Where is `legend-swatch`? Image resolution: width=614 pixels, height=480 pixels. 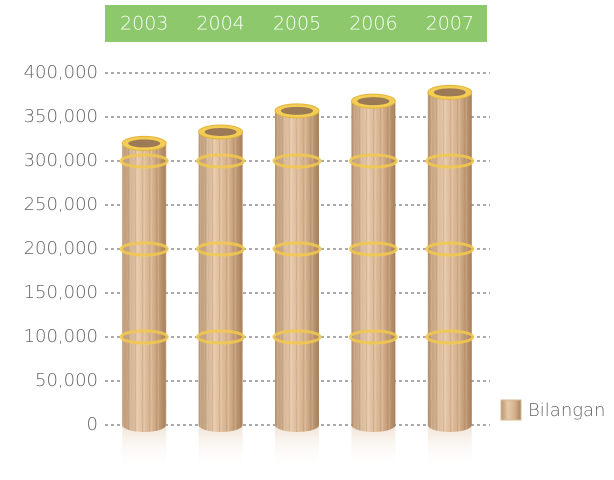 legend-swatch is located at coordinates (511, 410).